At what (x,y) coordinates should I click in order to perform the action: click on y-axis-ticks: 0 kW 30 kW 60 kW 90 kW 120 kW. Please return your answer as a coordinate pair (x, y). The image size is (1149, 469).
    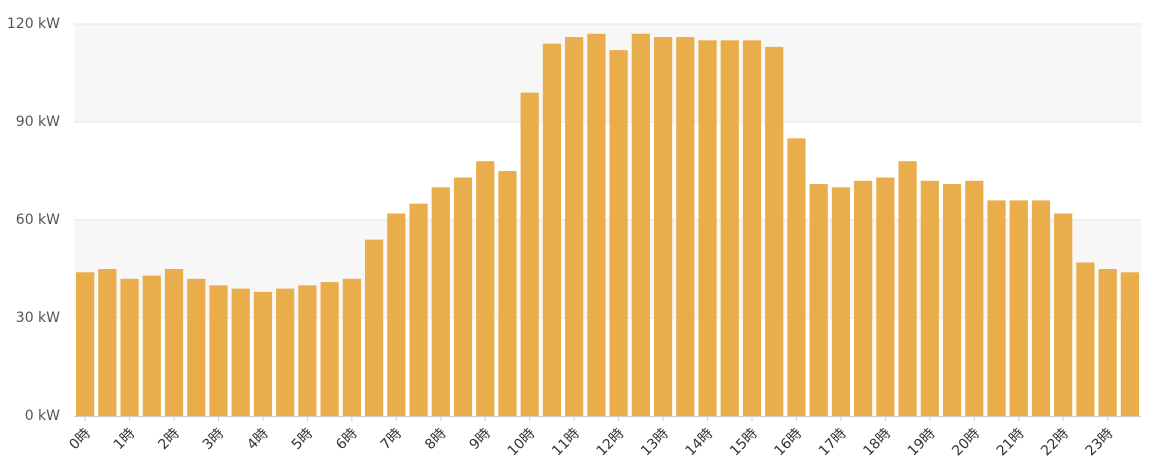
    Looking at the image, I should click on (33, 220).